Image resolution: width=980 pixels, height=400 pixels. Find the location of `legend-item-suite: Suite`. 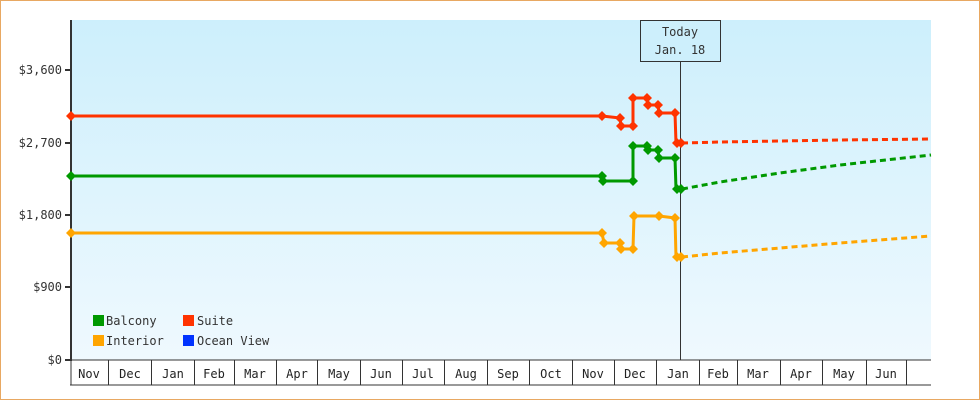

legend-item-suite: Suite is located at coordinates (208, 321).